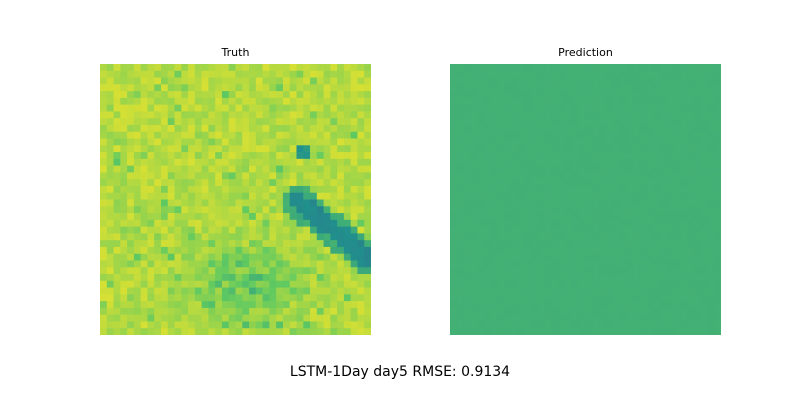 Image resolution: width=800 pixels, height=400 pixels. I want to click on figure-suptitle: LSTM-1Day day5 RMSE: 0.9134, so click(400, 372).